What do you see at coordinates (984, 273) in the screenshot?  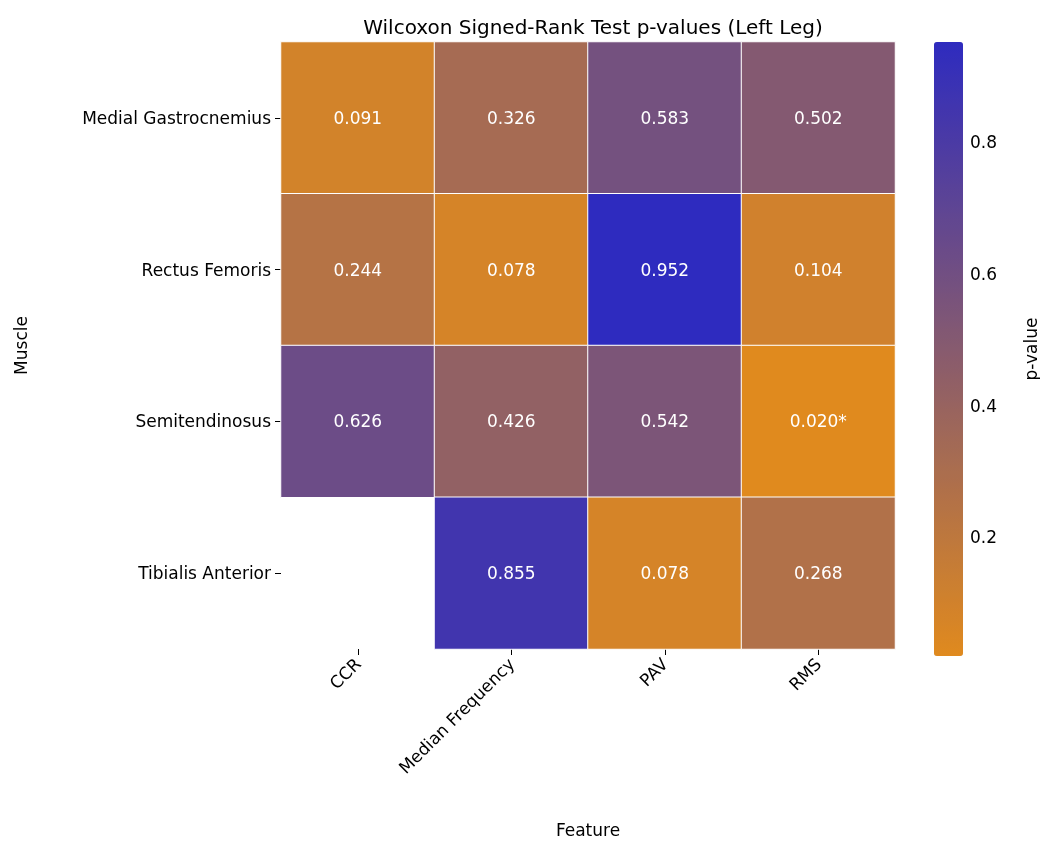 I see `color-bar-label: 0.6` at bounding box center [984, 273].